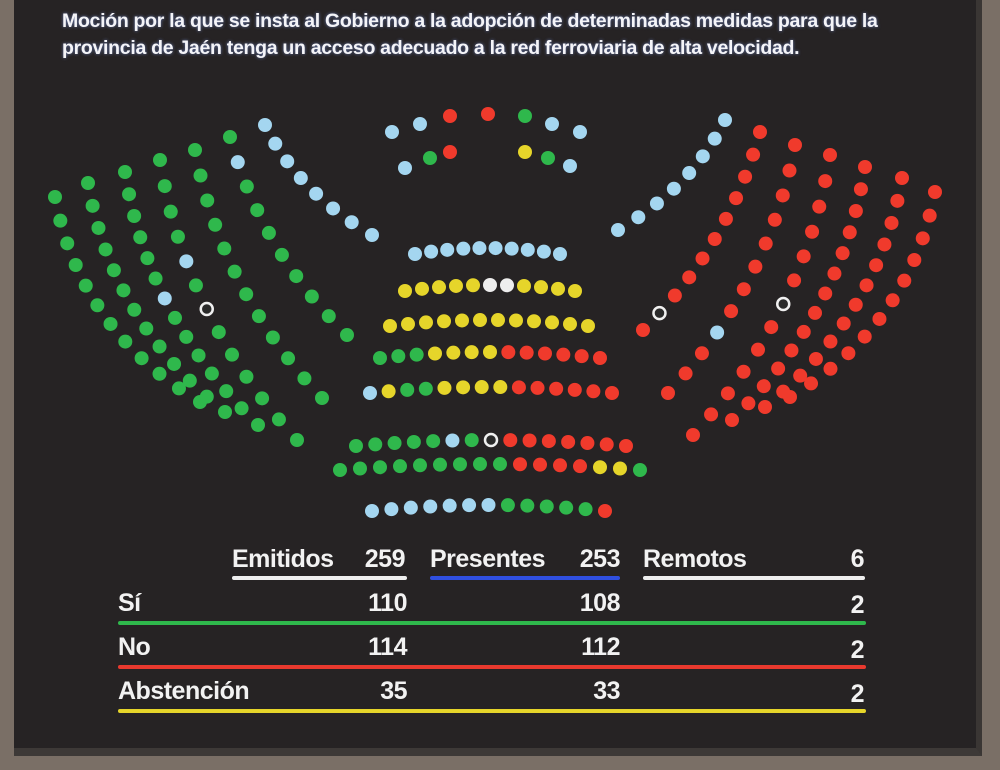 The width and height of the screenshot is (1000, 770). What do you see at coordinates (387, 603) in the screenshot?
I see `si-emitidos: 110` at bounding box center [387, 603].